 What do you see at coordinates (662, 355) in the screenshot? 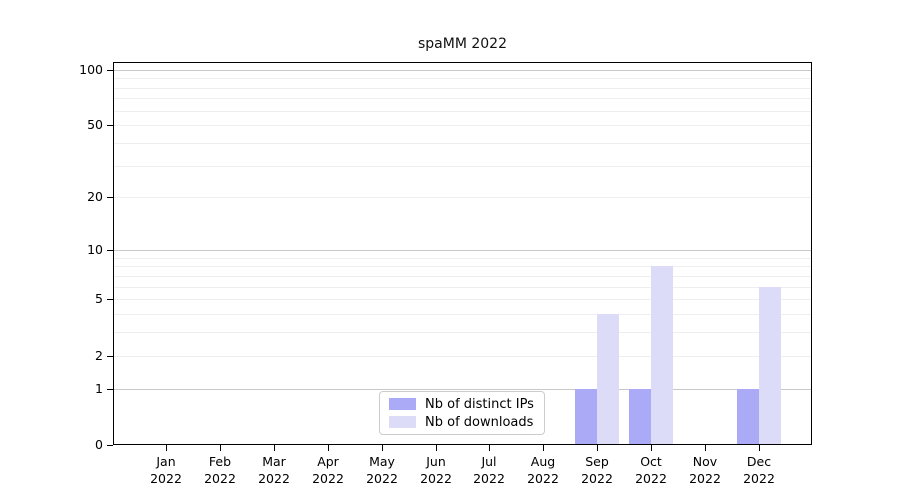
I see `bar-downloads-oct` at bounding box center [662, 355].